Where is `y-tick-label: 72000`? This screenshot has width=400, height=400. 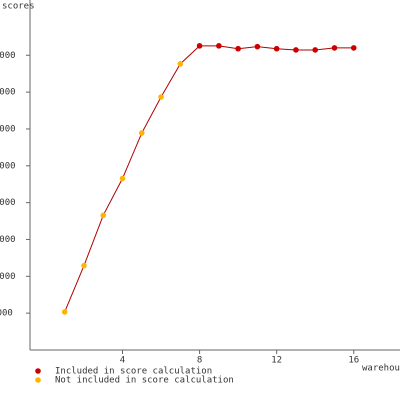 y-tick-label: 72000 is located at coordinates (8, 56).